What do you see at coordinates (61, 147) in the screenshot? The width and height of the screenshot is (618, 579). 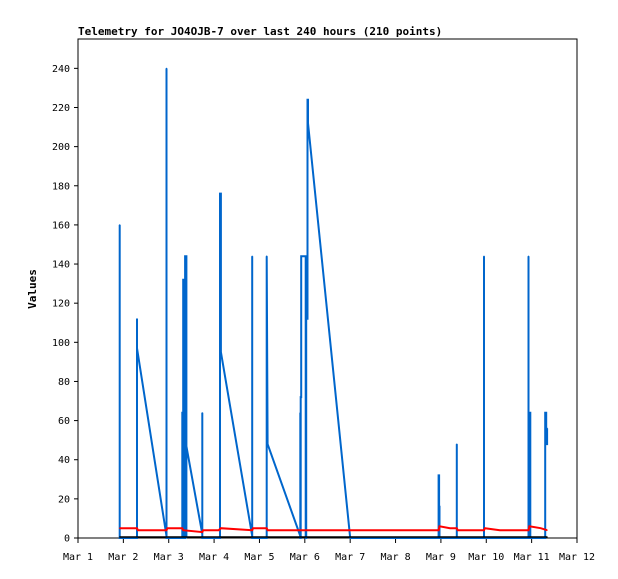 I see `y-tick-label: 200` at bounding box center [61, 147].